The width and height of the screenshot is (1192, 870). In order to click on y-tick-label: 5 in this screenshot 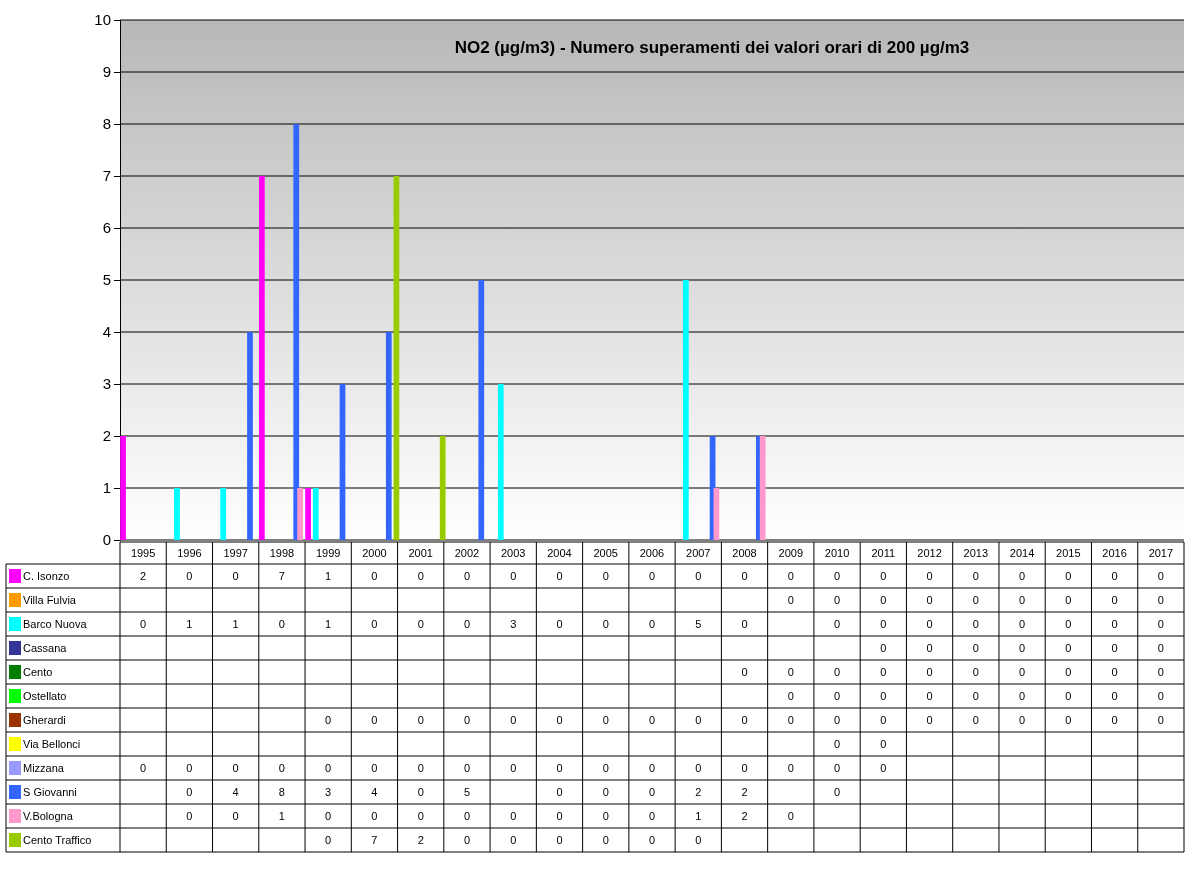, I will do `click(106, 280)`.